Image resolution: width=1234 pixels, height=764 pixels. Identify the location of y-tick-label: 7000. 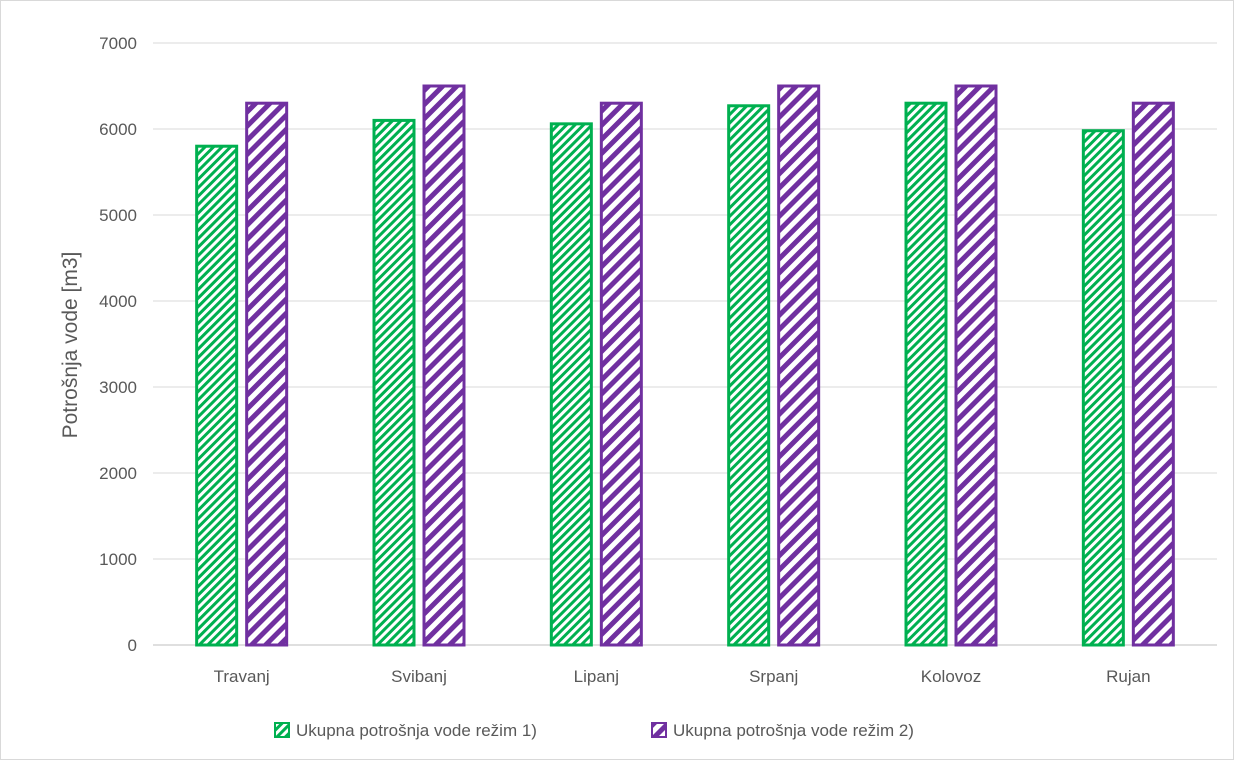
(118, 43).